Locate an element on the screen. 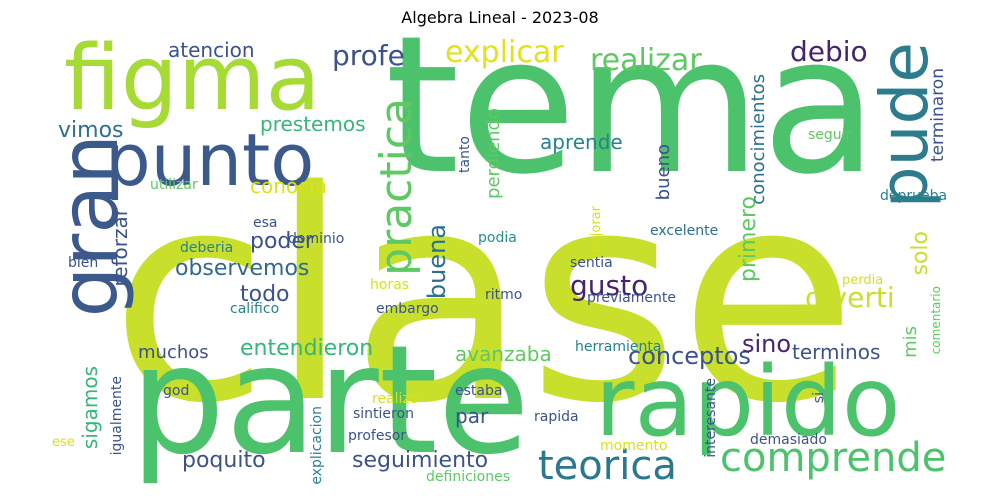  word-demasiado: demasiado is located at coordinates (788, 440).